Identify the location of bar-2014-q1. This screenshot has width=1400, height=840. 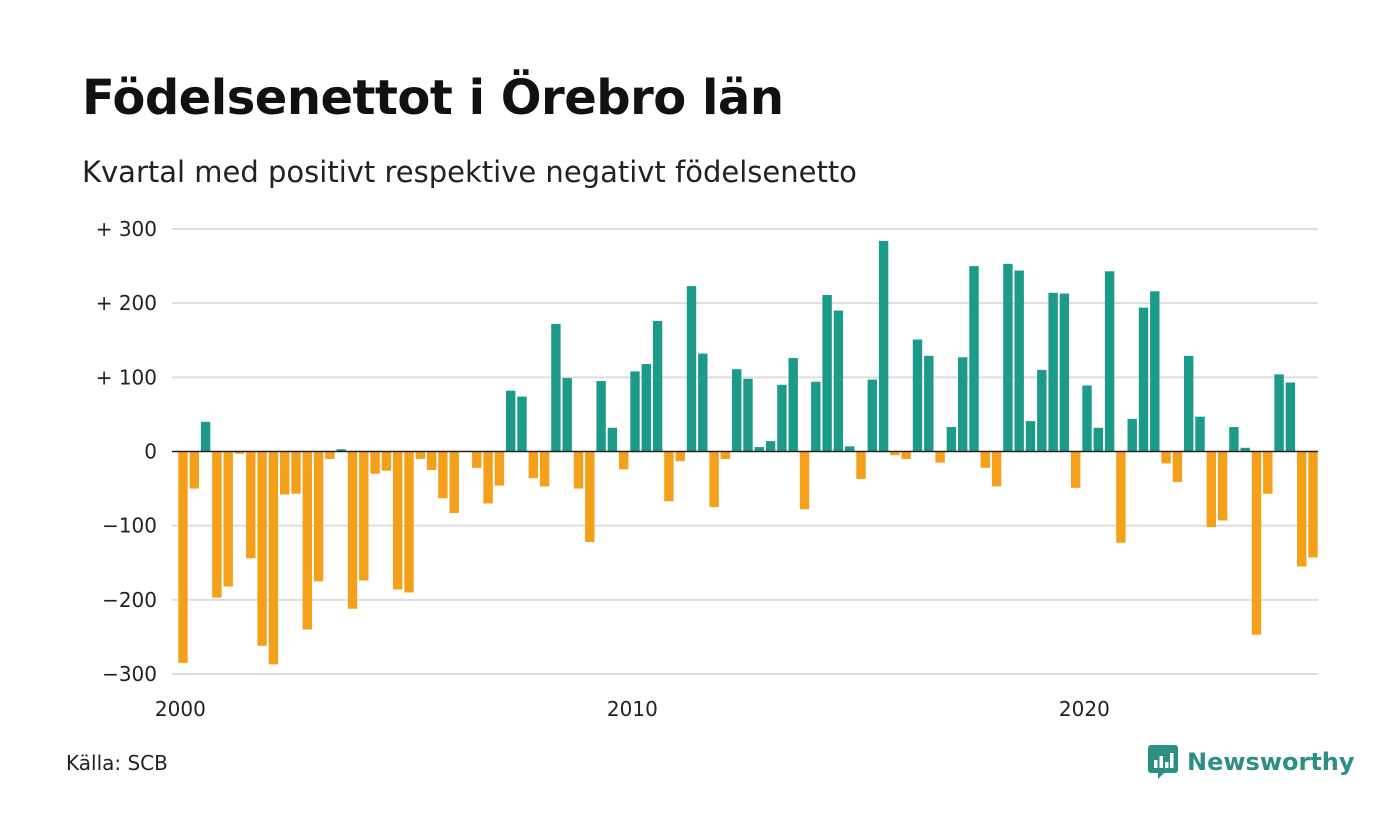
(816, 416).